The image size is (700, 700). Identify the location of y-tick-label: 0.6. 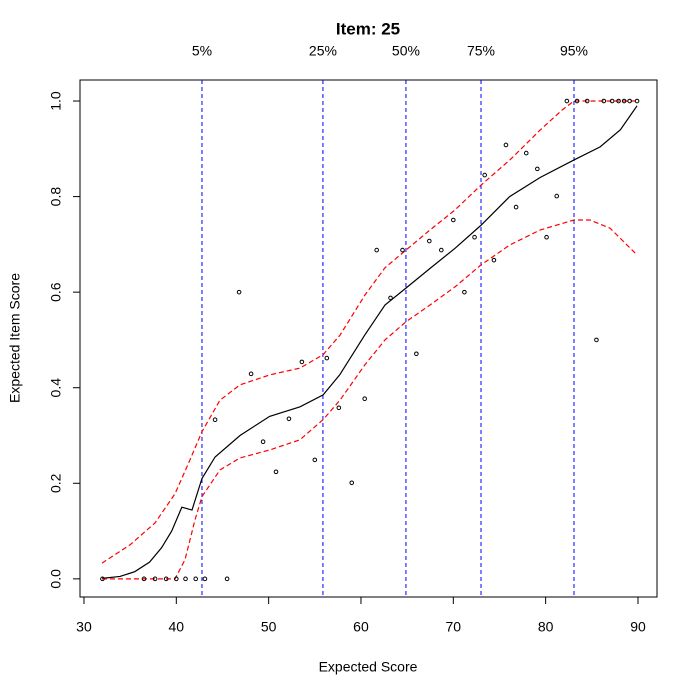
(56, 292).